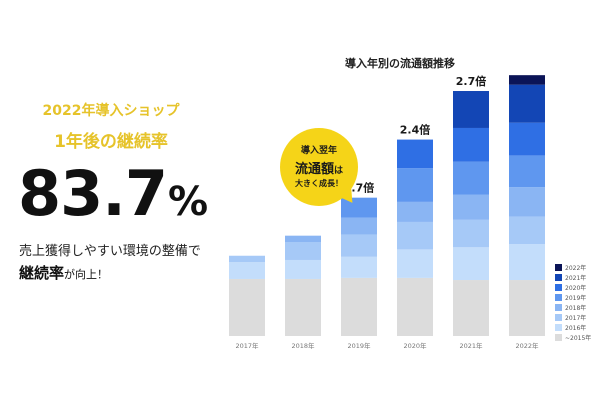  I want to click on callout-particle: は, so click(339, 171).